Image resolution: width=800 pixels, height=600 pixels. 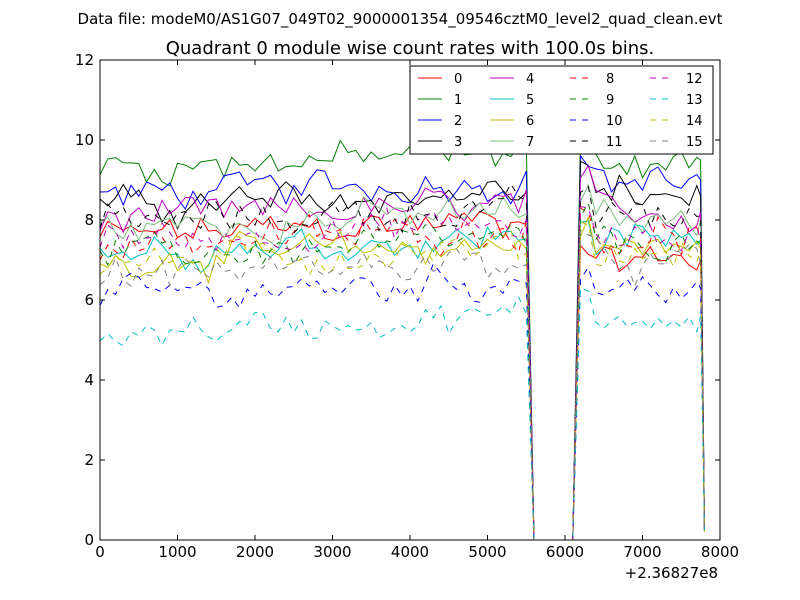 I want to click on y-tick-label: 8, so click(x=89, y=220).